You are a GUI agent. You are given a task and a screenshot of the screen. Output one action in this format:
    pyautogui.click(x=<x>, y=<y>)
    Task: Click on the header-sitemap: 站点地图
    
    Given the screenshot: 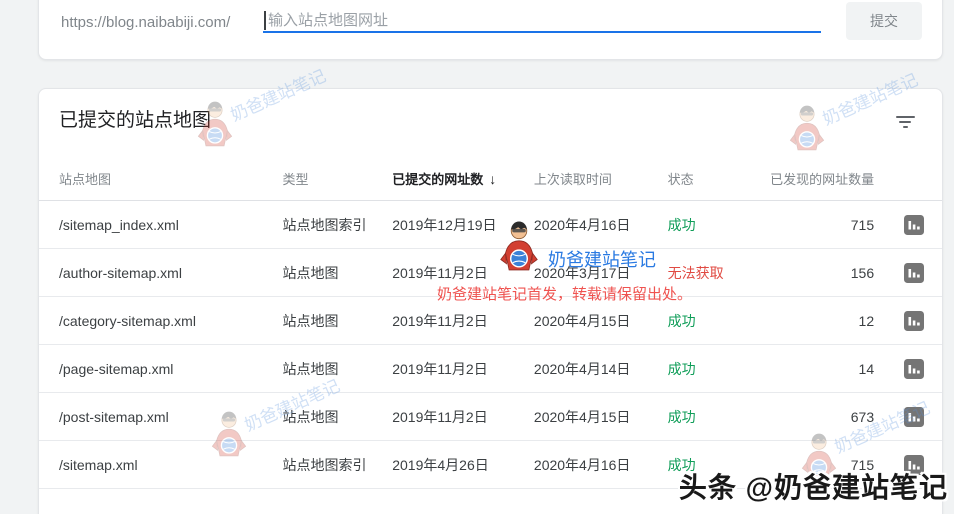 What is the action you would take?
    pyautogui.click(x=85, y=179)
    